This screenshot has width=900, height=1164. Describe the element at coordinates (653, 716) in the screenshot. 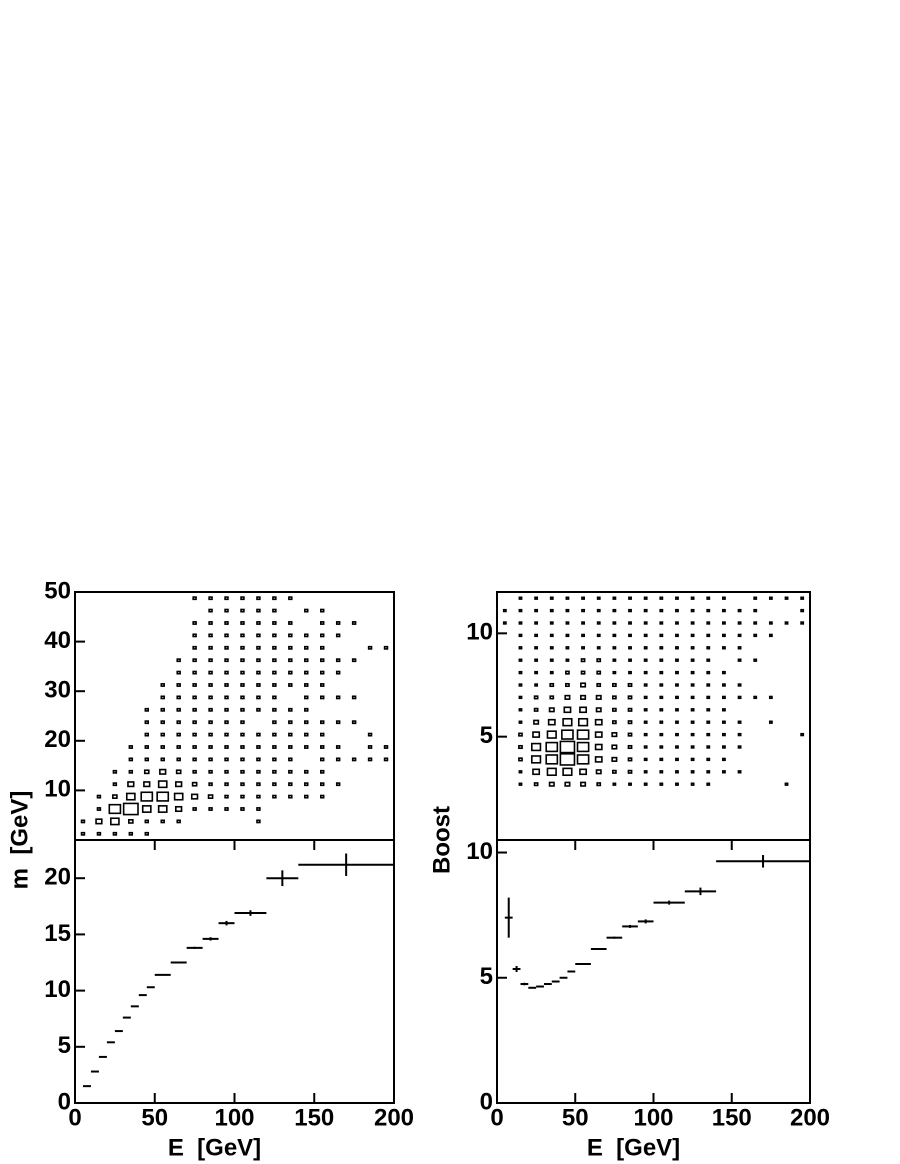

I see `plot-frame` at that location.